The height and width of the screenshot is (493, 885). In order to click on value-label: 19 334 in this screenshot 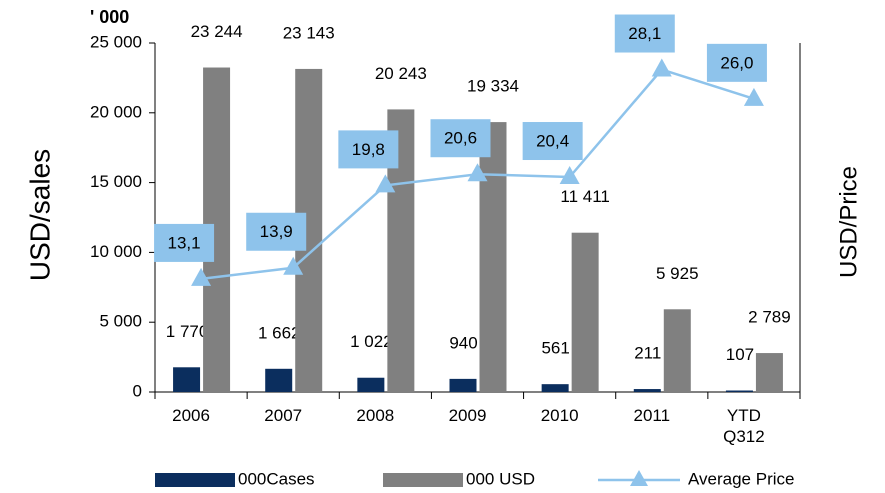, I will do `click(493, 86)`.